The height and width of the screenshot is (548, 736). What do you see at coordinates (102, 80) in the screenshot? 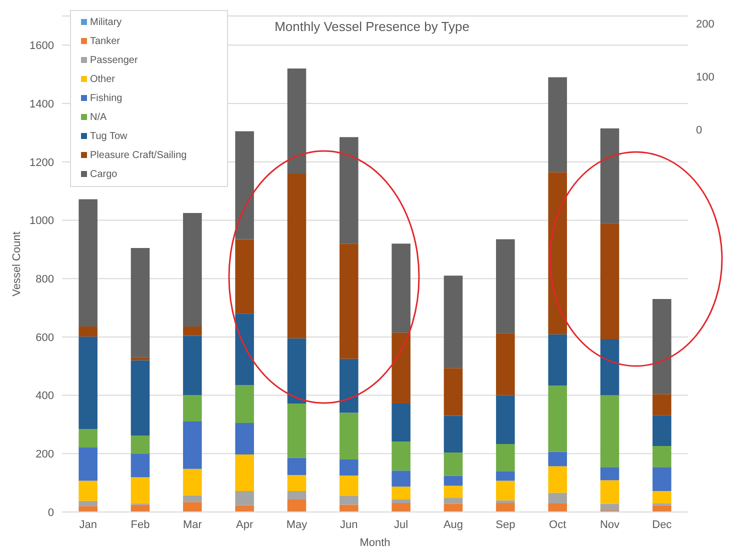
I see `legend-label: Other` at bounding box center [102, 80].